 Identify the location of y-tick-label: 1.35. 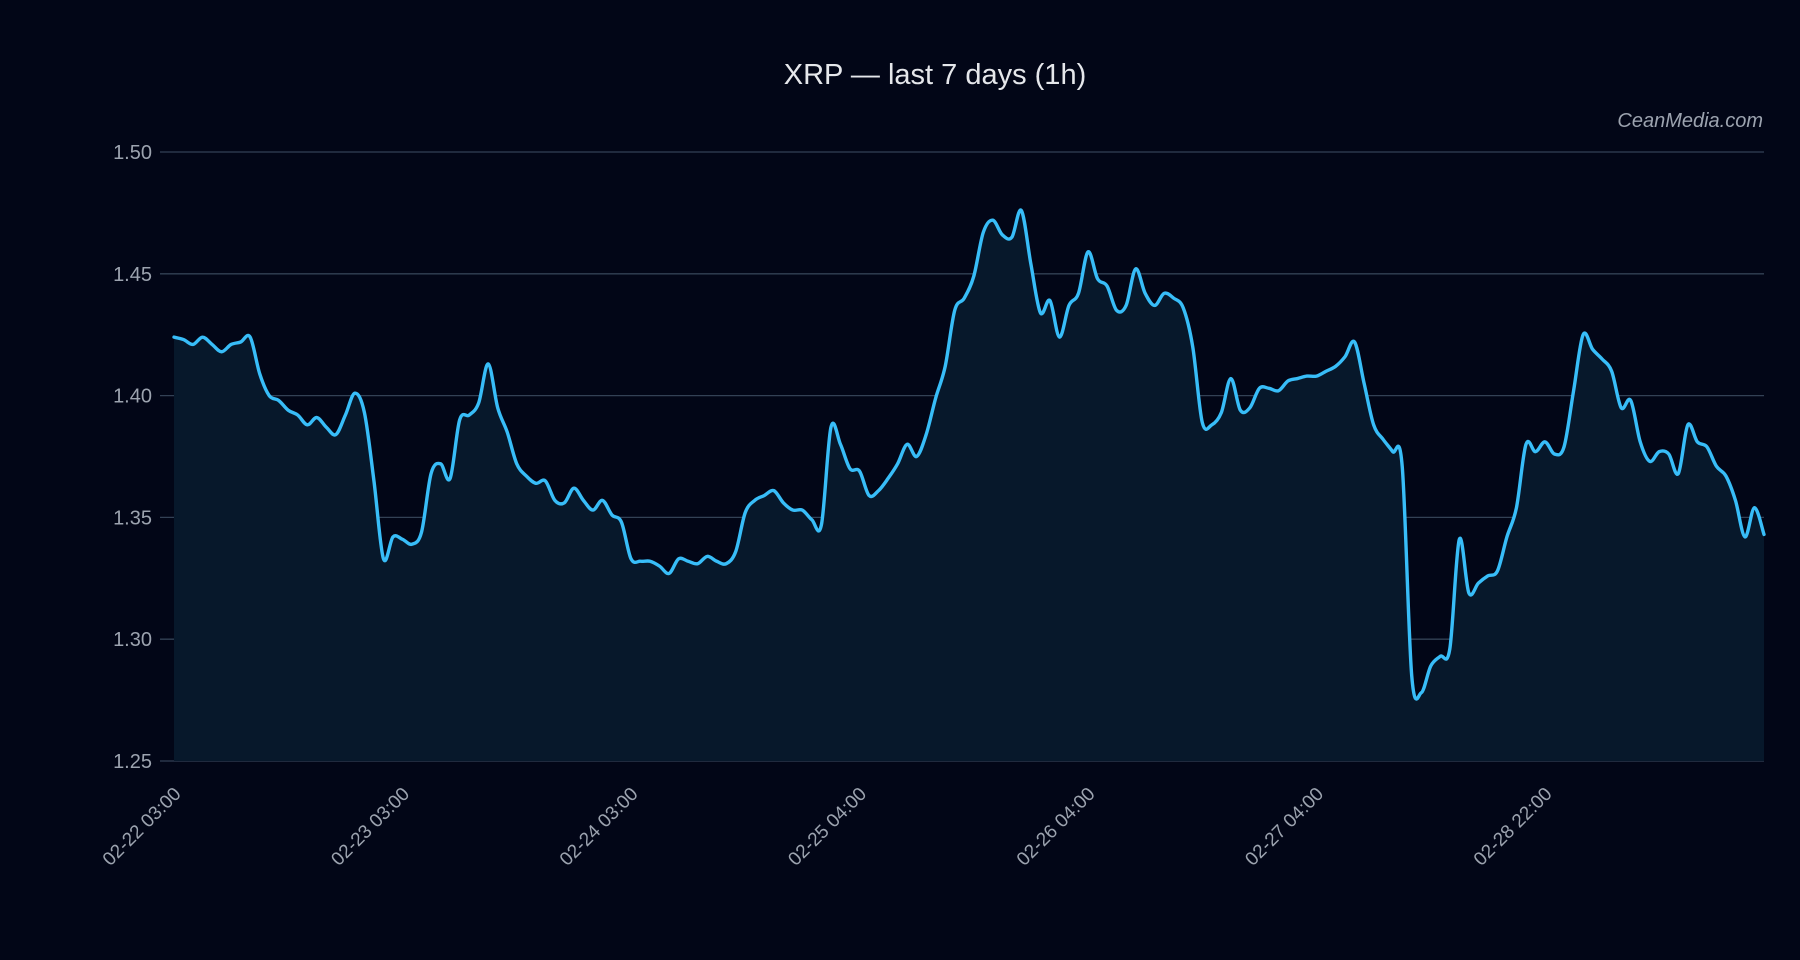
(132, 518).